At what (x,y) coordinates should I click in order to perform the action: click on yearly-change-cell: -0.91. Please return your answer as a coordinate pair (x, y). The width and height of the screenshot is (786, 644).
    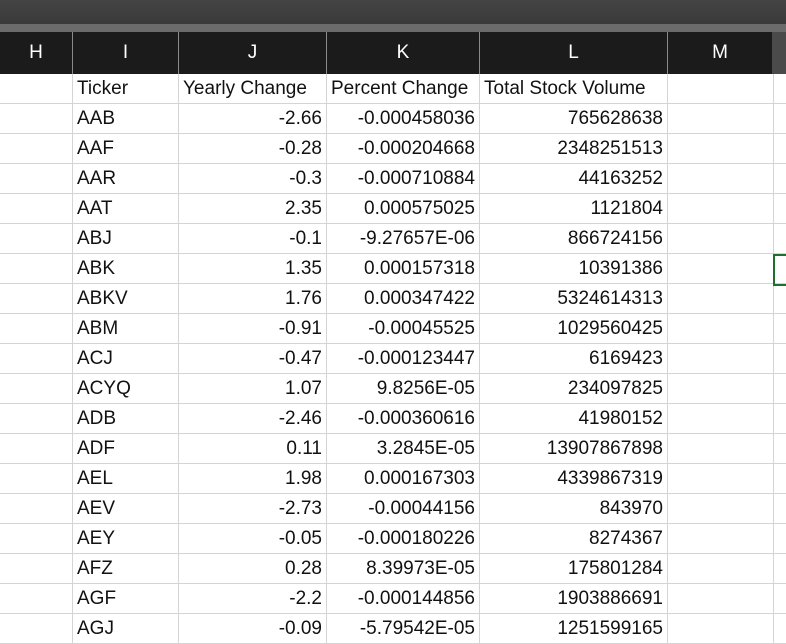
    Looking at the image, I should click on (253, 329).